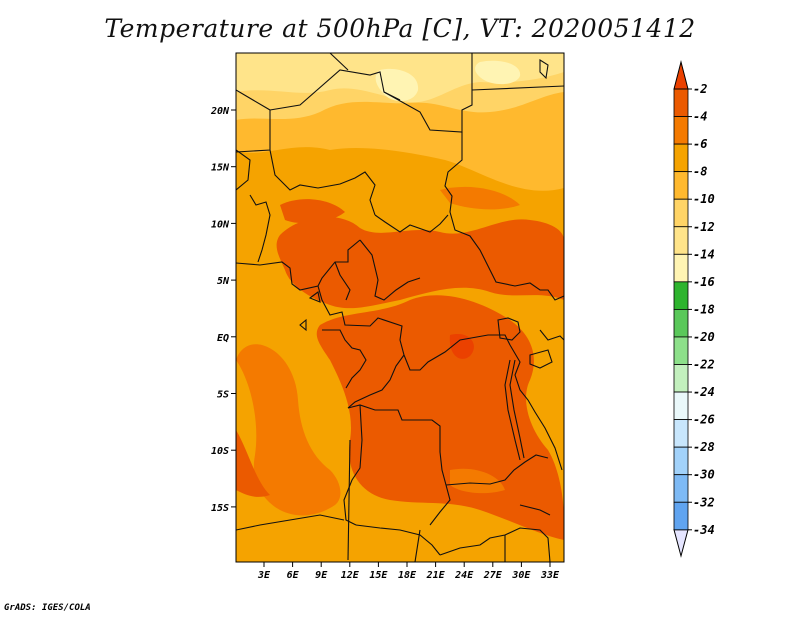 The height and width of the screenshot is (618, 800). I want to click on colorbar-label: -34, so click(704, 530).